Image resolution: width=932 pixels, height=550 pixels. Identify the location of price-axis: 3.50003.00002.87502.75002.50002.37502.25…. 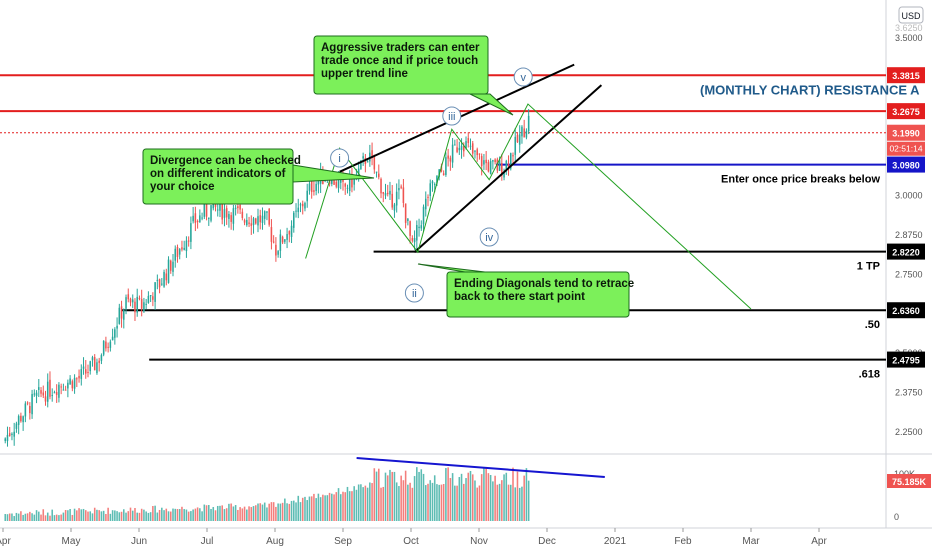
(909, 272).